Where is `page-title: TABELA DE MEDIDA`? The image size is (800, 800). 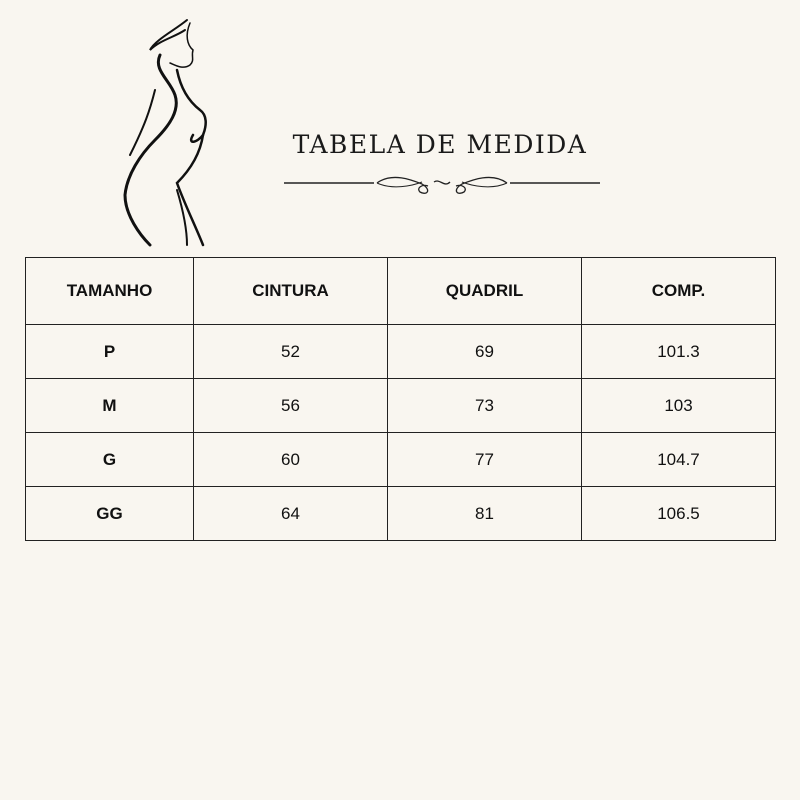 page-title: TABELA DE MEDIDA is located at coordinates (440, 144).